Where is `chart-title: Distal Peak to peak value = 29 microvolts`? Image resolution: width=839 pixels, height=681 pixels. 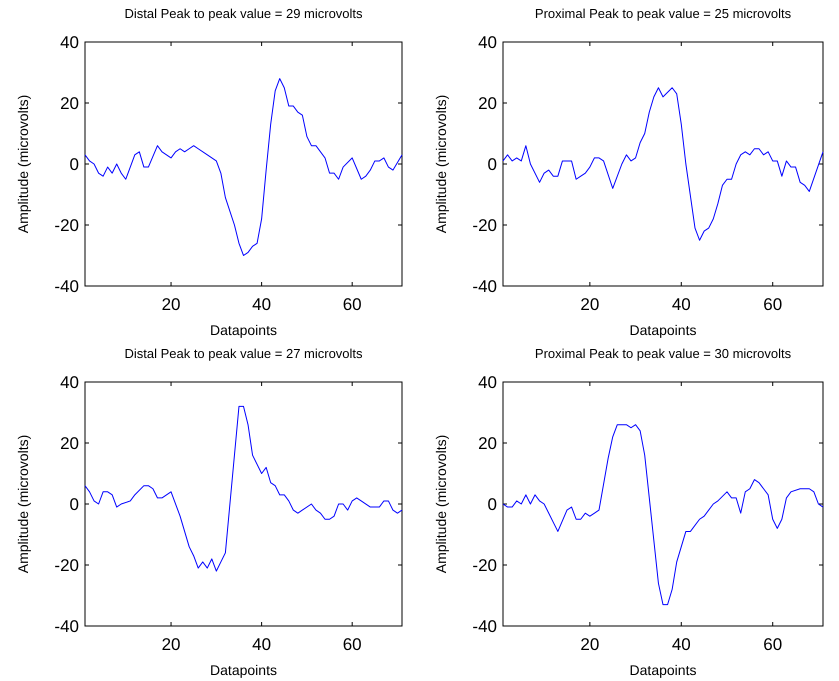 chart-title: Distal Peak to peak value = 29 microvolts is located at coordinates (244, 13).